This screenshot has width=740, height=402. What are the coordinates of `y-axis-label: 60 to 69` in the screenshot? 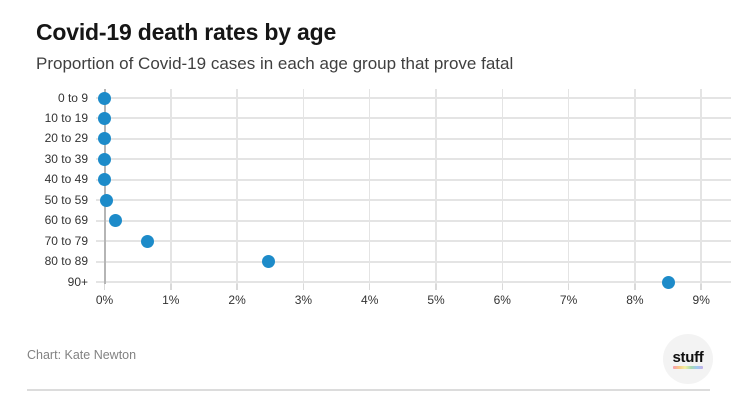 It's located at (66, 220).